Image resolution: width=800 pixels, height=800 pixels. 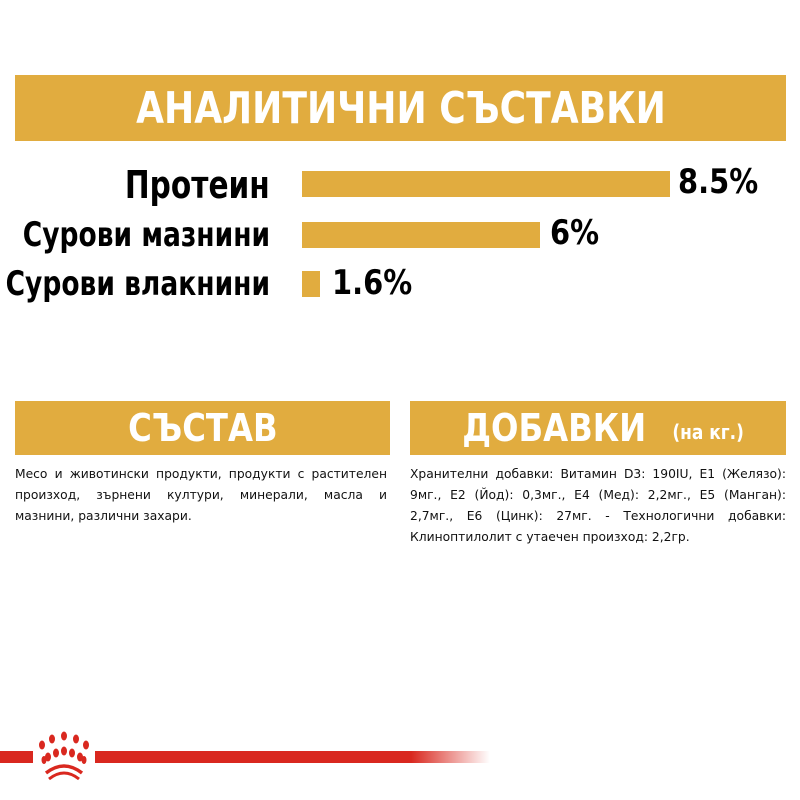 What do you see at coordinates (146, 235) in the screenshot?
I see `row-label-fat: Сурови мазнини` at bounding box center [146, 235].